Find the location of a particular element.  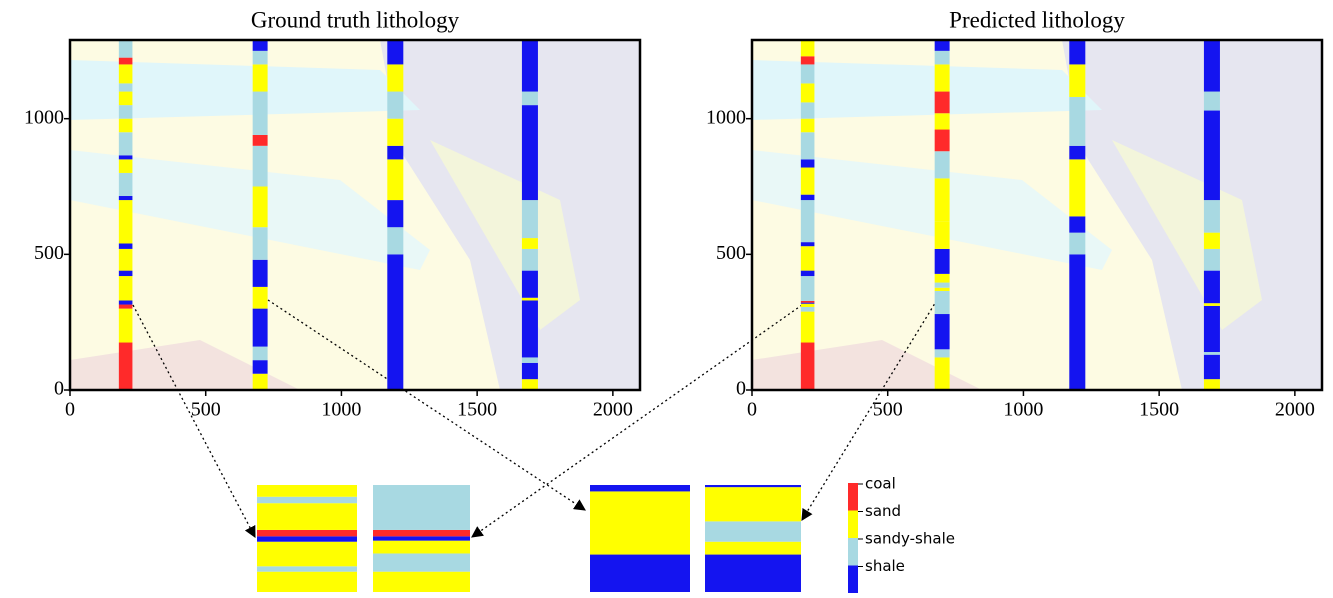

chart-title: Predicted lithology is located at coordinates (1037, 19).